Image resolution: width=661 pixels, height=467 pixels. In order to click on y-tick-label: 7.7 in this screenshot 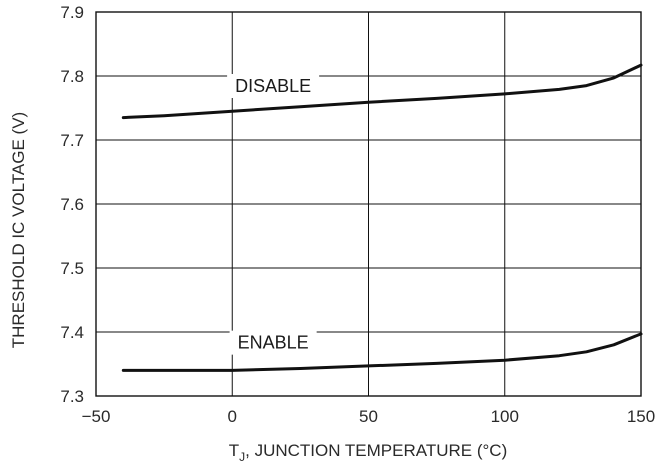, I will do `click(72, 140)`.